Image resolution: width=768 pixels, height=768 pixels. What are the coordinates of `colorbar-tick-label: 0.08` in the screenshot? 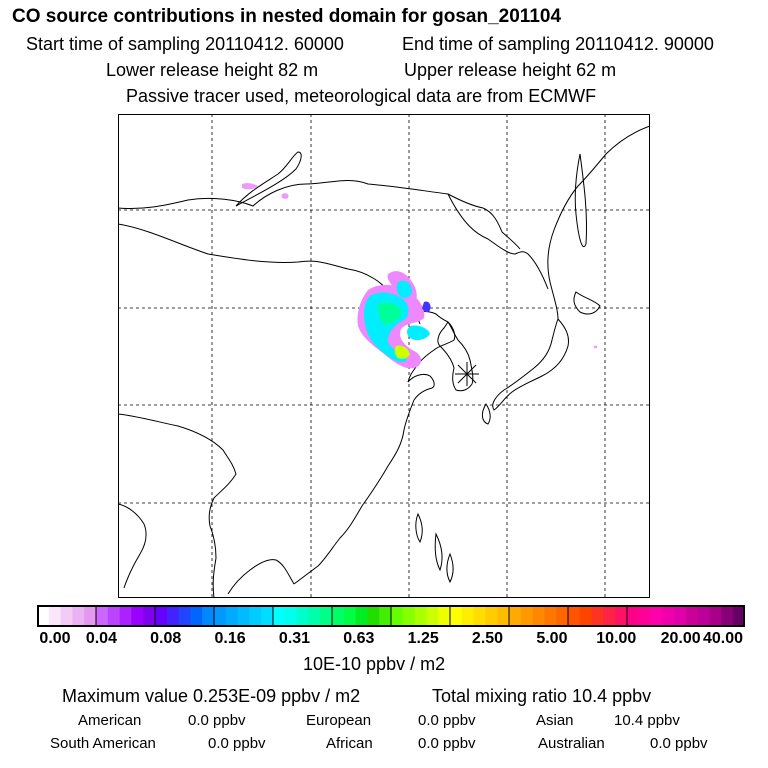 It's located at (166, 638).